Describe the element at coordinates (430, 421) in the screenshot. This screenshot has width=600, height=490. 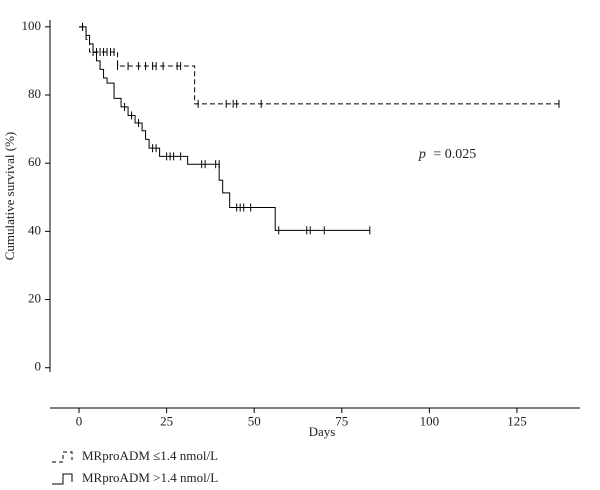
I see `x-tick-label: 100` at that location.